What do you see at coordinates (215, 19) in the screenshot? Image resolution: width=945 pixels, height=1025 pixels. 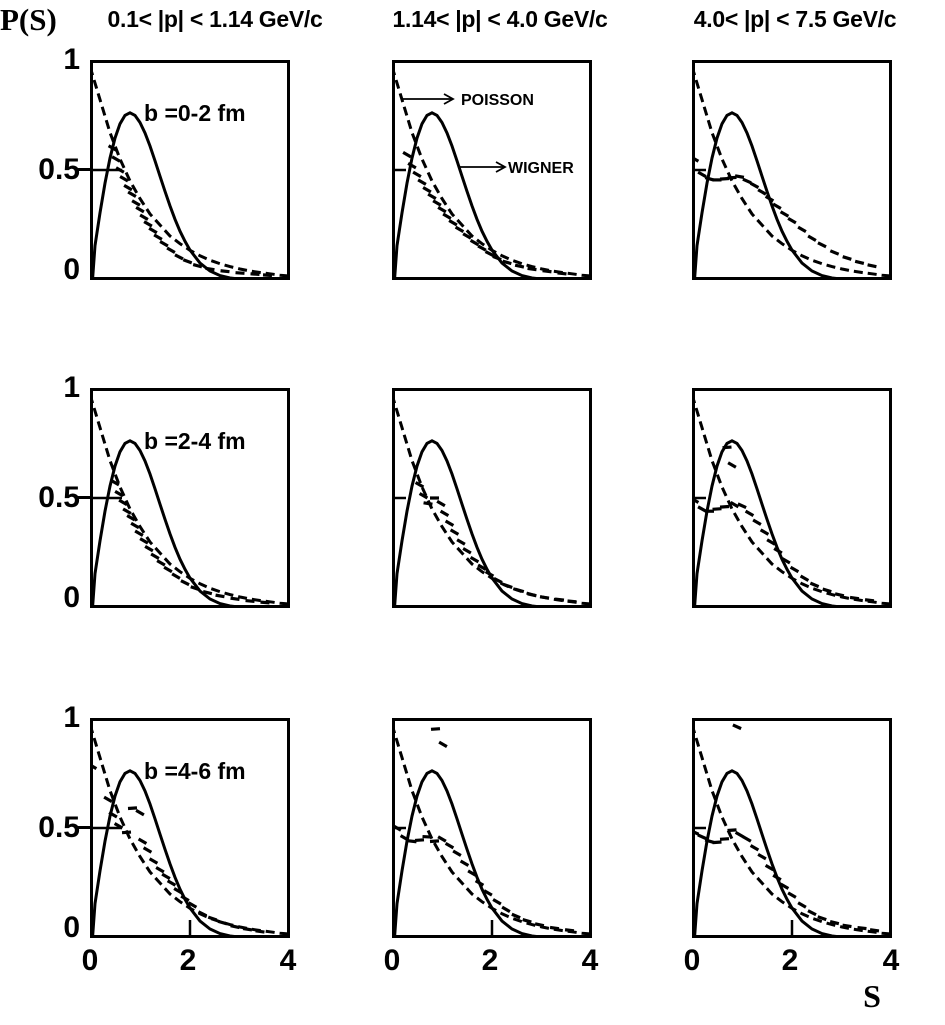 I see `column-header-momentum-1: 0.1< |p| < 1.14 GeV/c` at bounding box center [215, 19].